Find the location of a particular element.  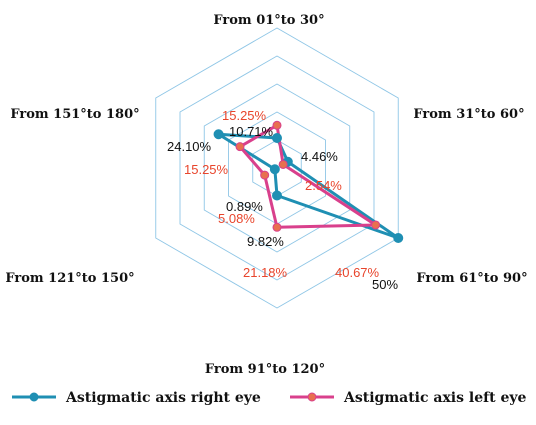

series-1-value-label-5: 15.25% is located at coordinates (206, 169).